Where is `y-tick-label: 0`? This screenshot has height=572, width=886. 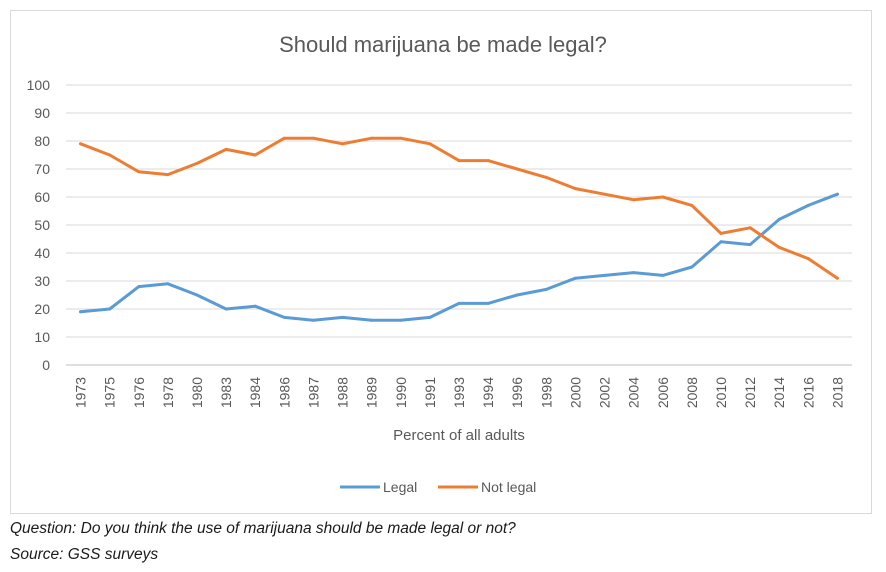 y-tick-label: 0 is located at coordinates (46, 365).